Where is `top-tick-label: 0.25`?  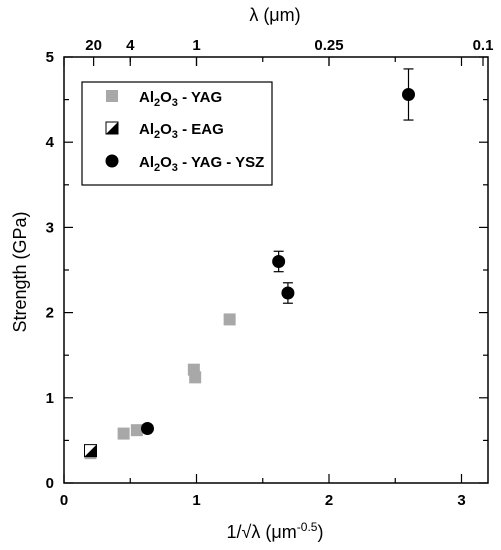 top-tick-label: 0.25 is located at coordinates (328, 45).